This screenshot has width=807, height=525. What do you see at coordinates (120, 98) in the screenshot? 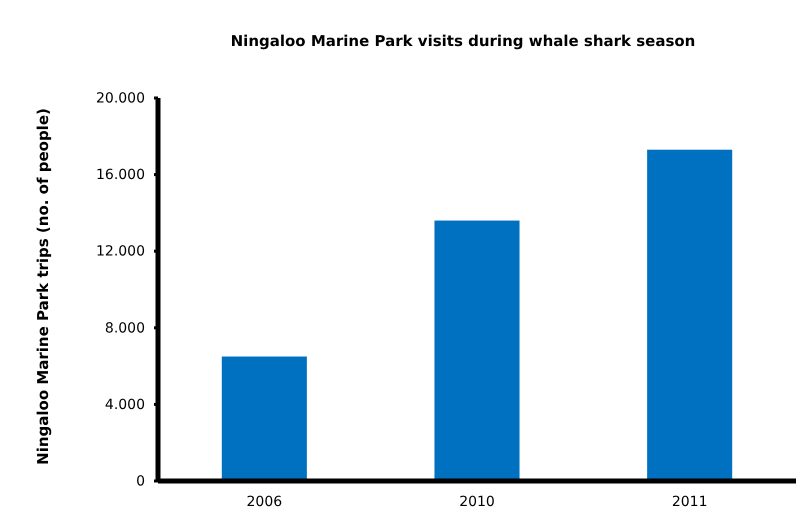
I see `y-tick-label: 20.000` at bounding box center [120, 98].